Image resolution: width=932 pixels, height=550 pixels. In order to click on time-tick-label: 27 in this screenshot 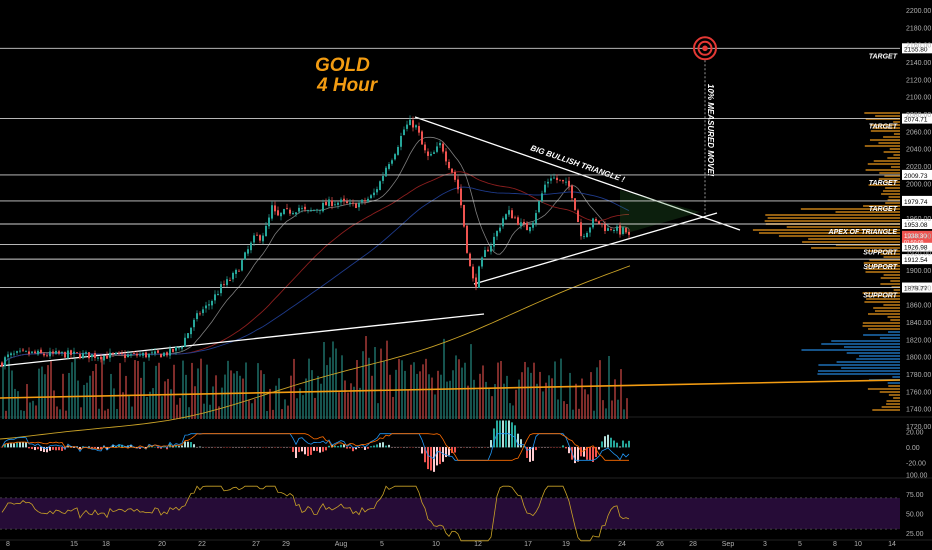, I will do `click(256, 544)`.